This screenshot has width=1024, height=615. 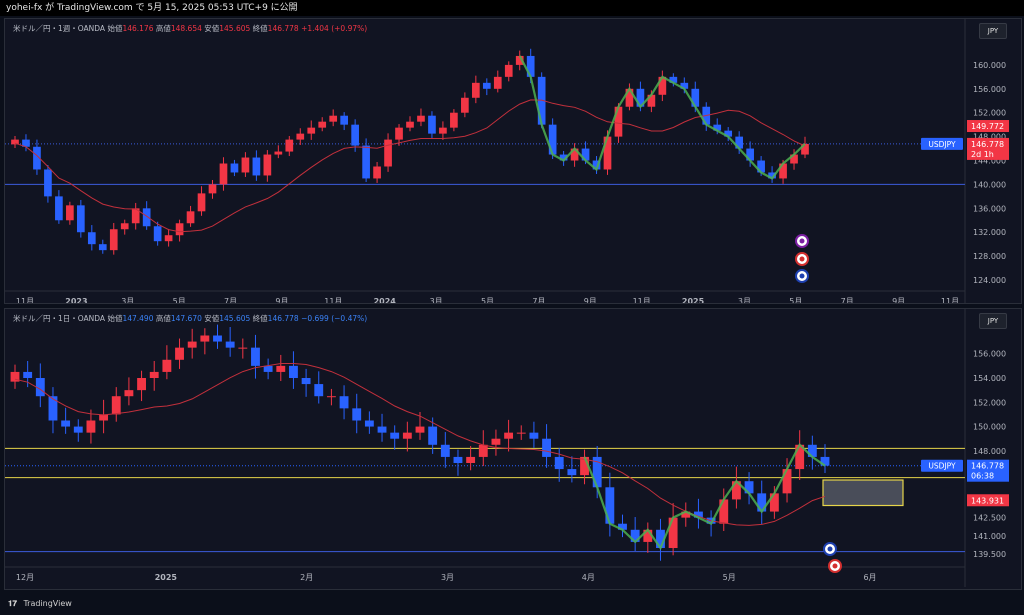 I want to click on y-tick-label: 128.000, so click(x=989, y=256).